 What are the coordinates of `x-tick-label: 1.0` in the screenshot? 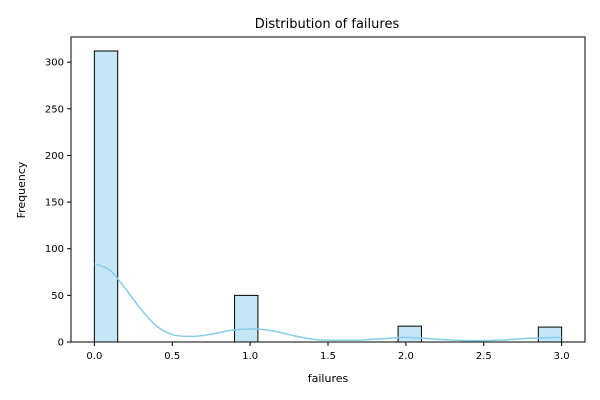 It's located at (250, 356).